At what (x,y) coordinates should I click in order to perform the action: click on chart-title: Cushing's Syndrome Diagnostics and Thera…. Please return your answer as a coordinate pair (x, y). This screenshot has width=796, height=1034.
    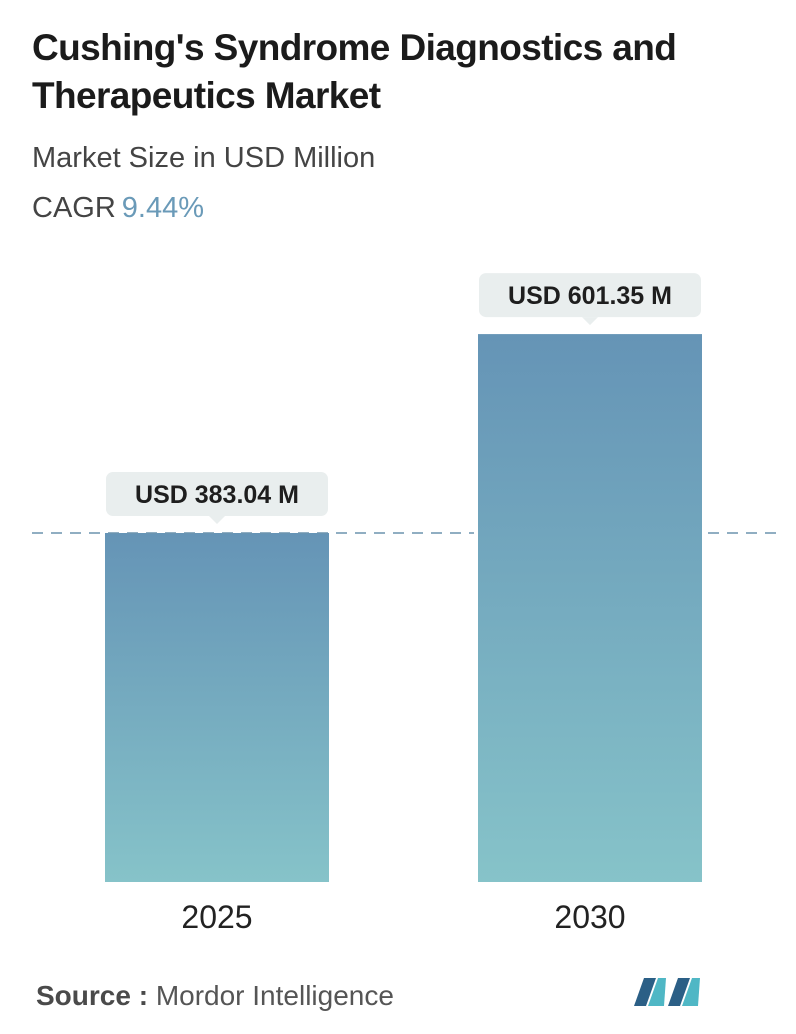
    Looking at the image, I should click on (354, 71).